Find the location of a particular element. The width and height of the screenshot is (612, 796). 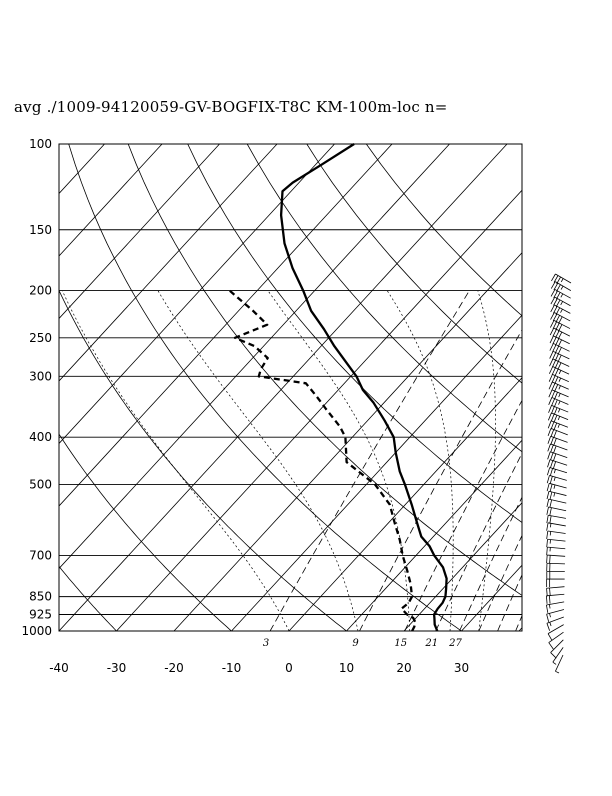

x-tick-label: 30 is located at coordinates (461, 668).